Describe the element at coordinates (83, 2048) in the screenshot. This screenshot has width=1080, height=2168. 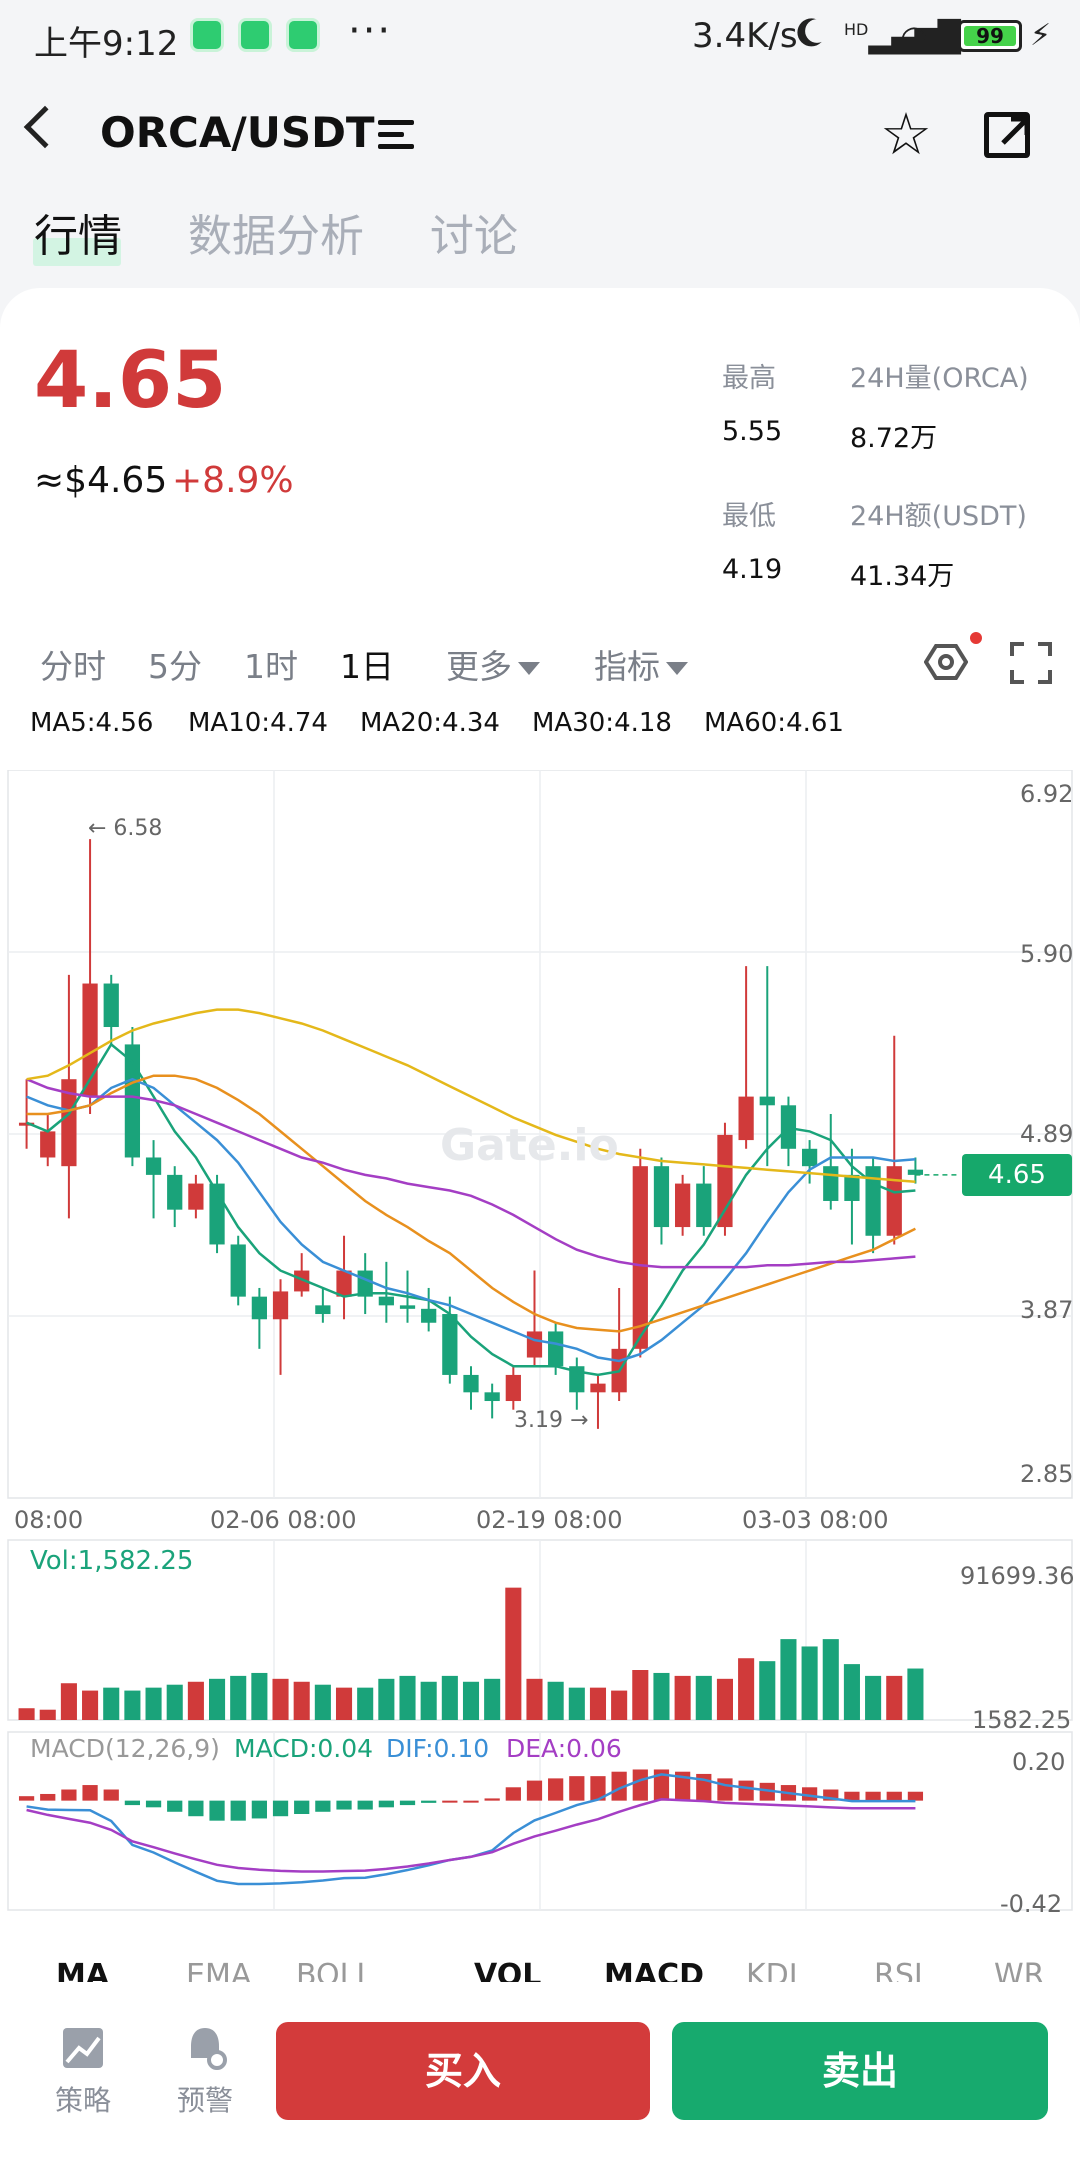
I see `strategy-icon` at that location.